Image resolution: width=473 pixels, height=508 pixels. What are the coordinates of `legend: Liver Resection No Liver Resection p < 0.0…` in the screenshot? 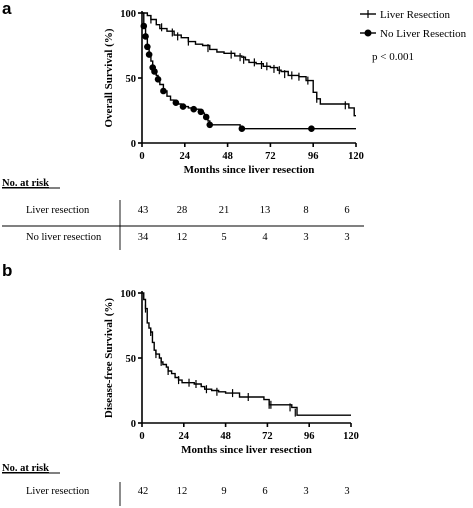 It's located at (413, 36).